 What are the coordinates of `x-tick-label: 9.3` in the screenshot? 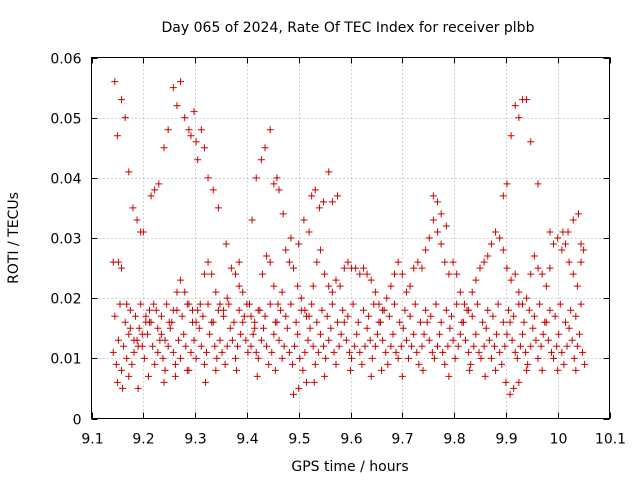 It's located at (195, 440).